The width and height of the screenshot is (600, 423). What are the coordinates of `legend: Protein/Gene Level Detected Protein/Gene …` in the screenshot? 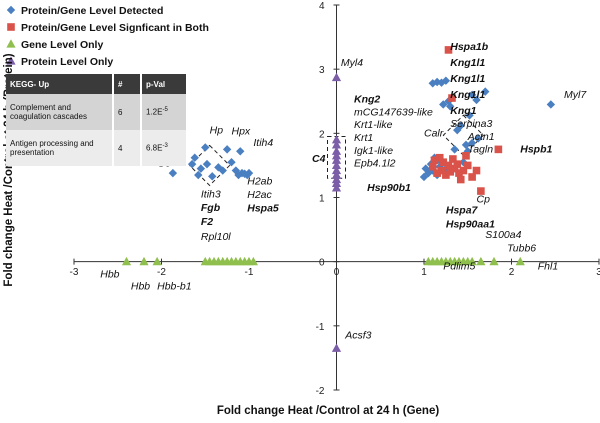 It's located at (107, 36).